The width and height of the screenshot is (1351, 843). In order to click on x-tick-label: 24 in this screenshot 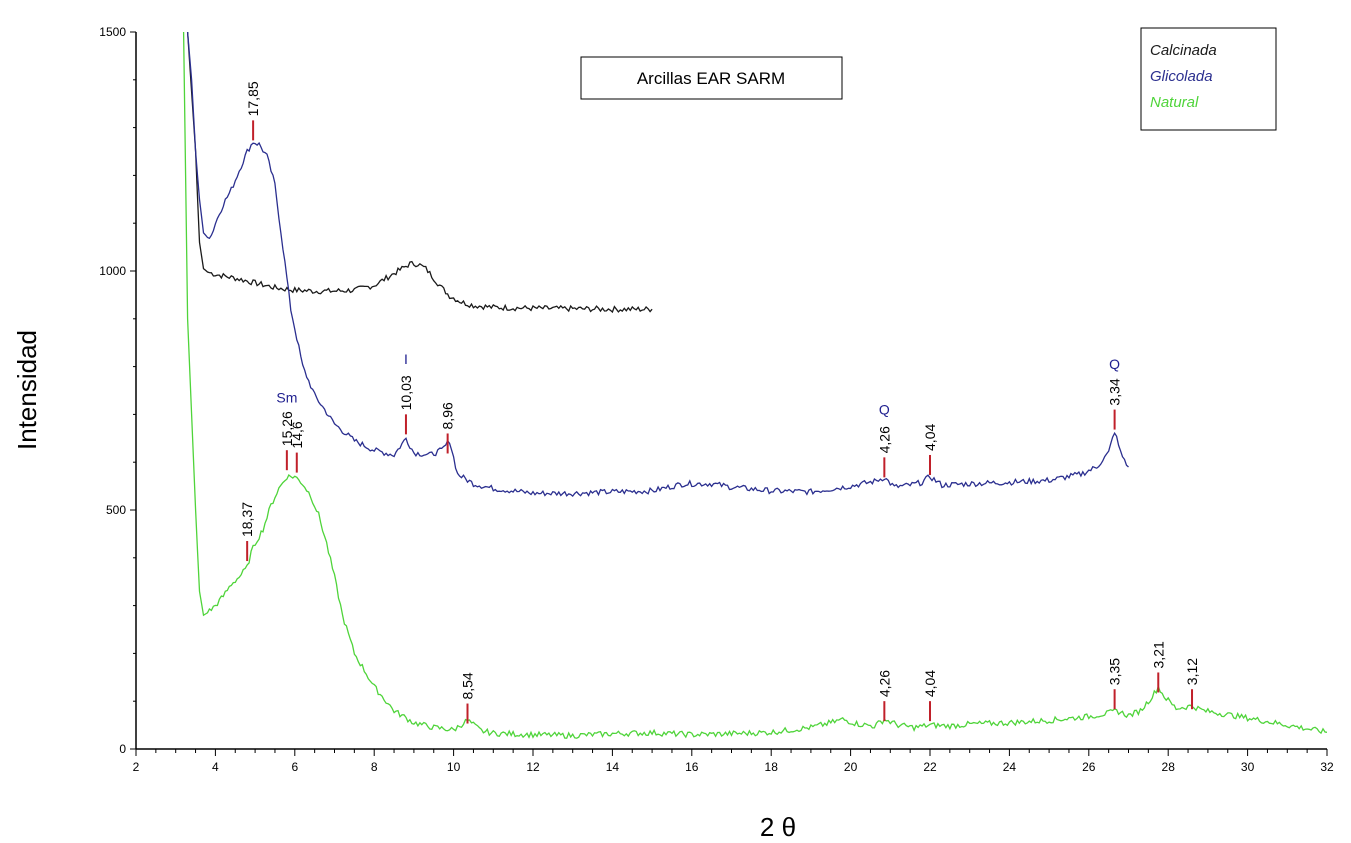, I will do `click(1010, 767)`.